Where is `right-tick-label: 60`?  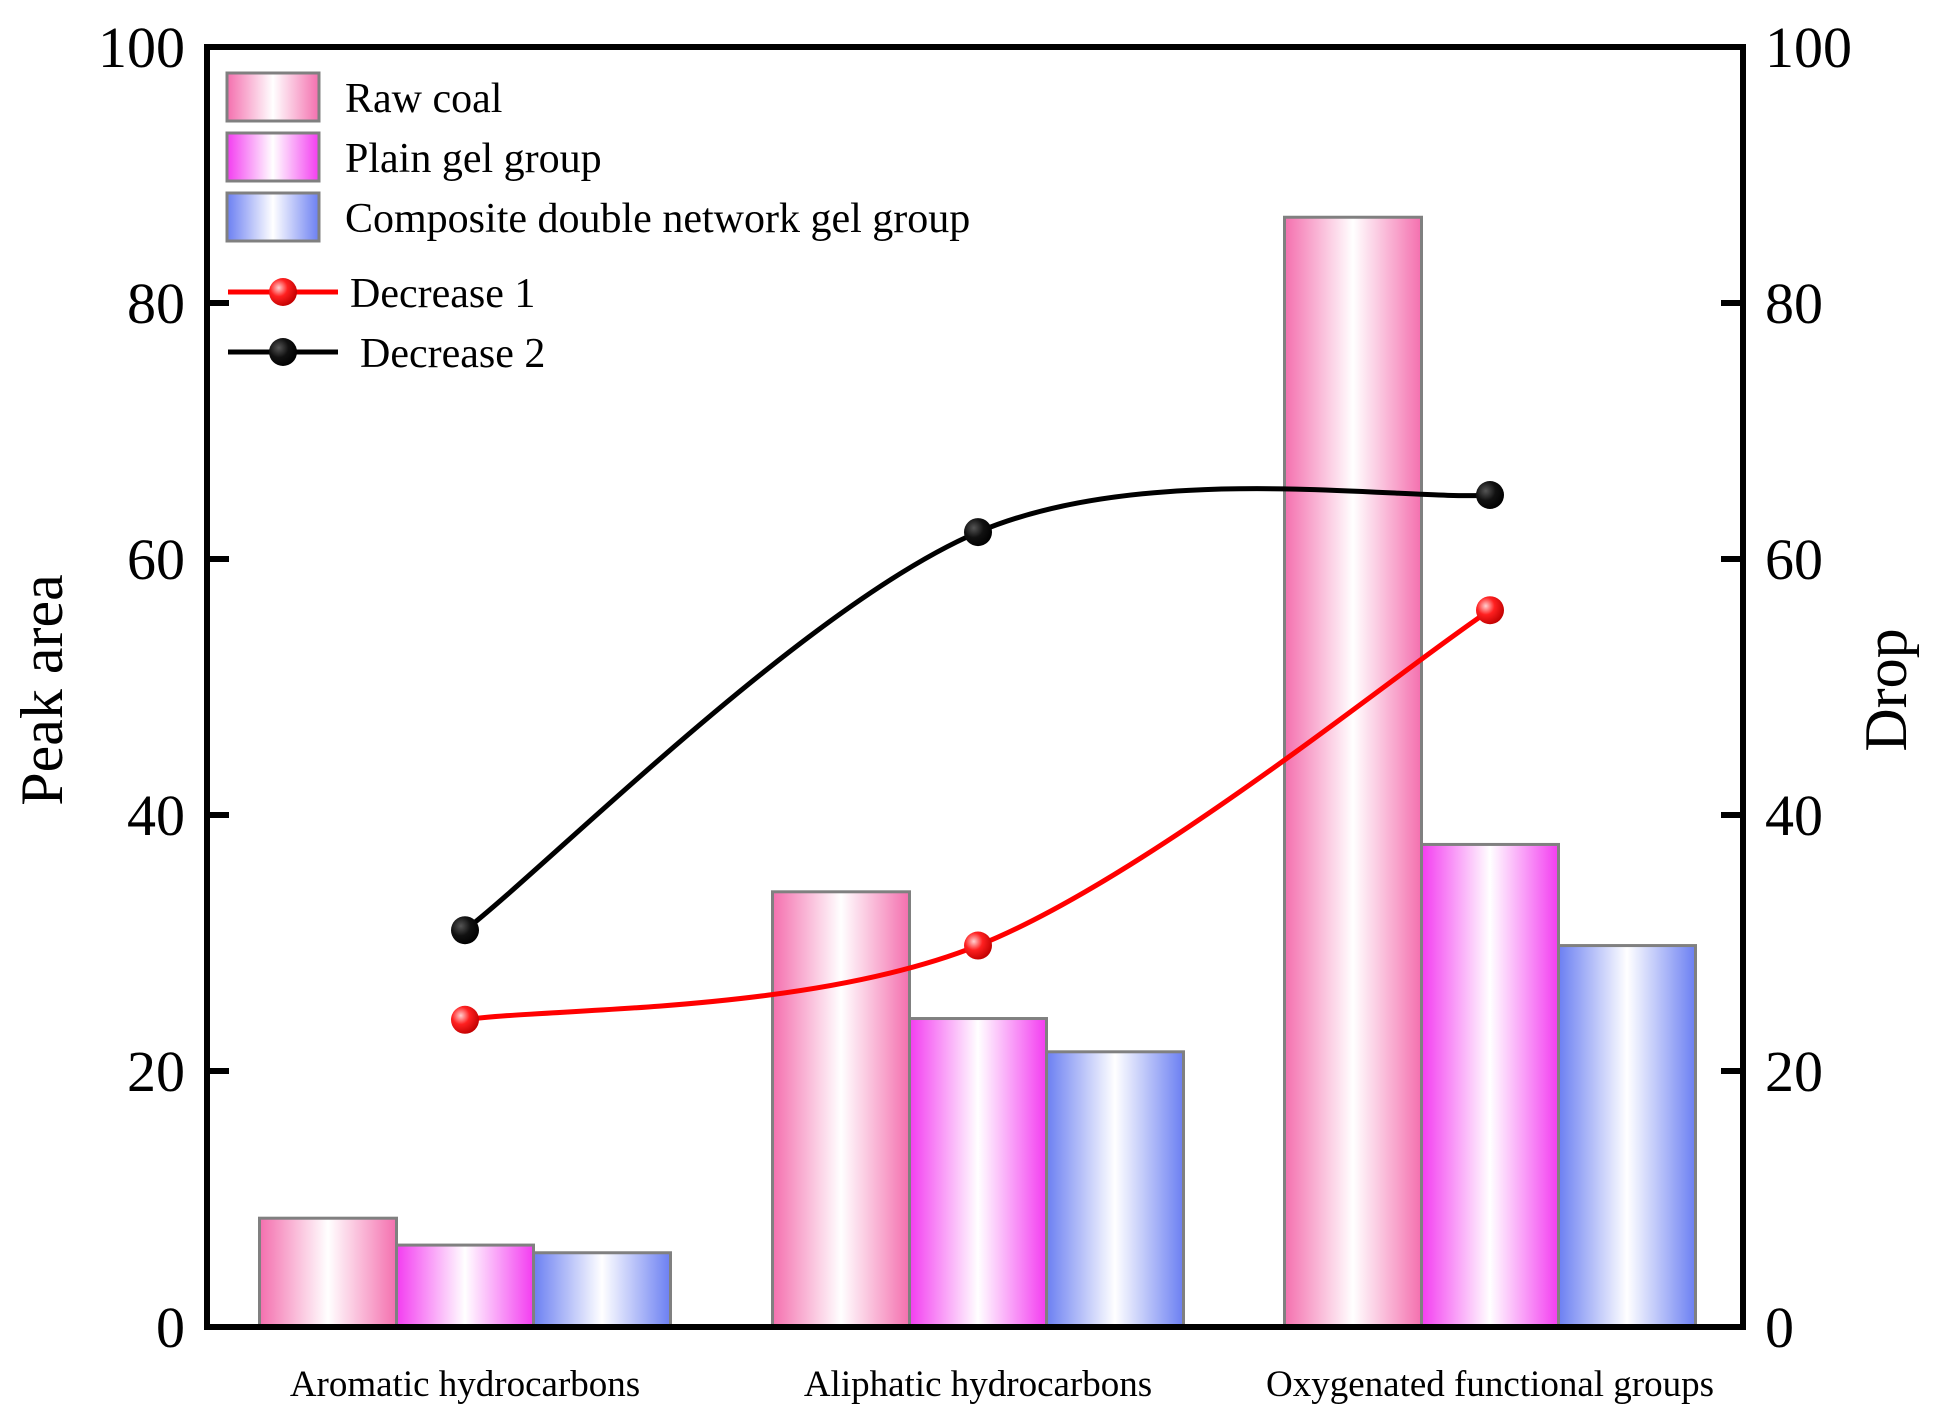
right-tick-label: 60 is located at coordinates (1794, 559).